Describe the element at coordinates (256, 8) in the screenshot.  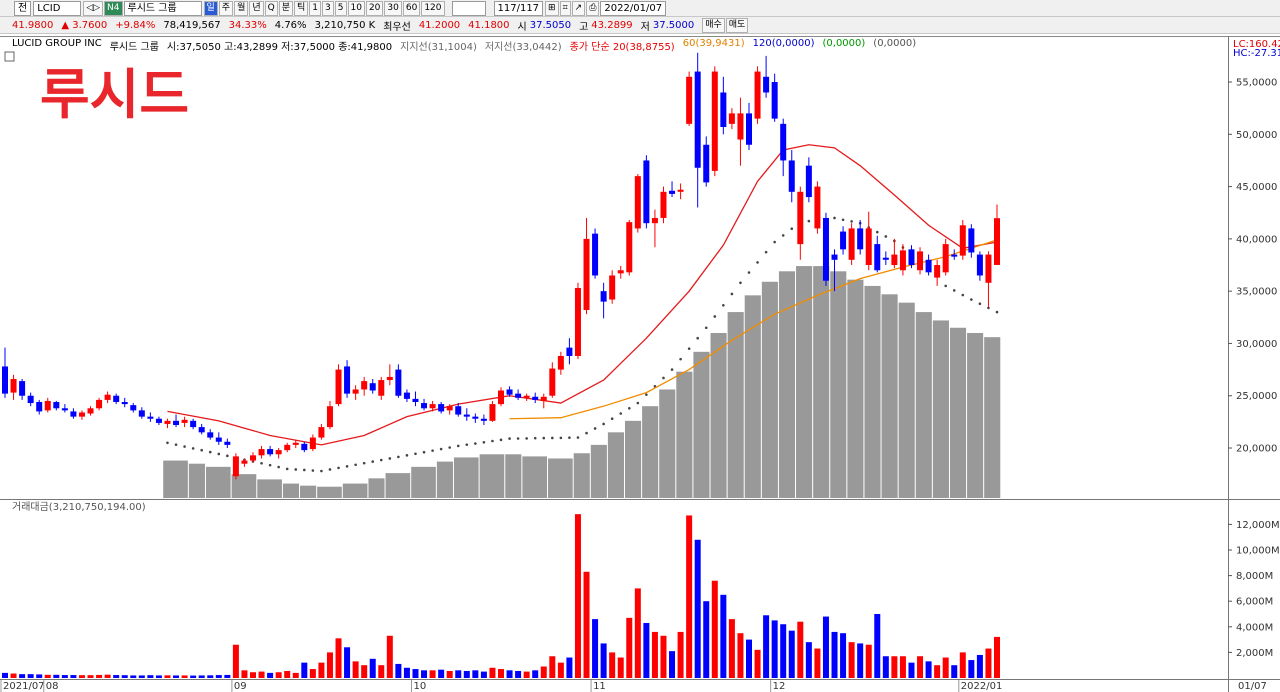
I see `period-button: 년` at that location.